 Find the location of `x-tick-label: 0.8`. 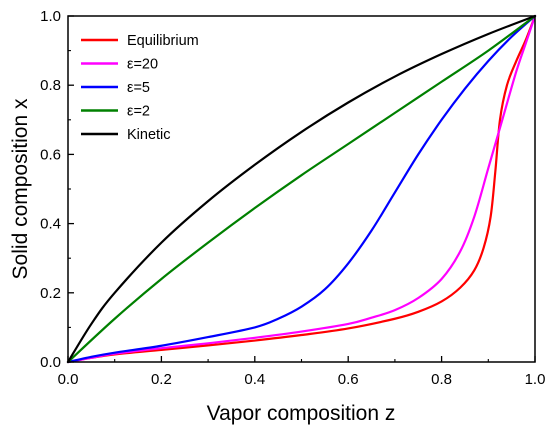

x-tick-label: 0.8 is located at coordinates (441, 379).